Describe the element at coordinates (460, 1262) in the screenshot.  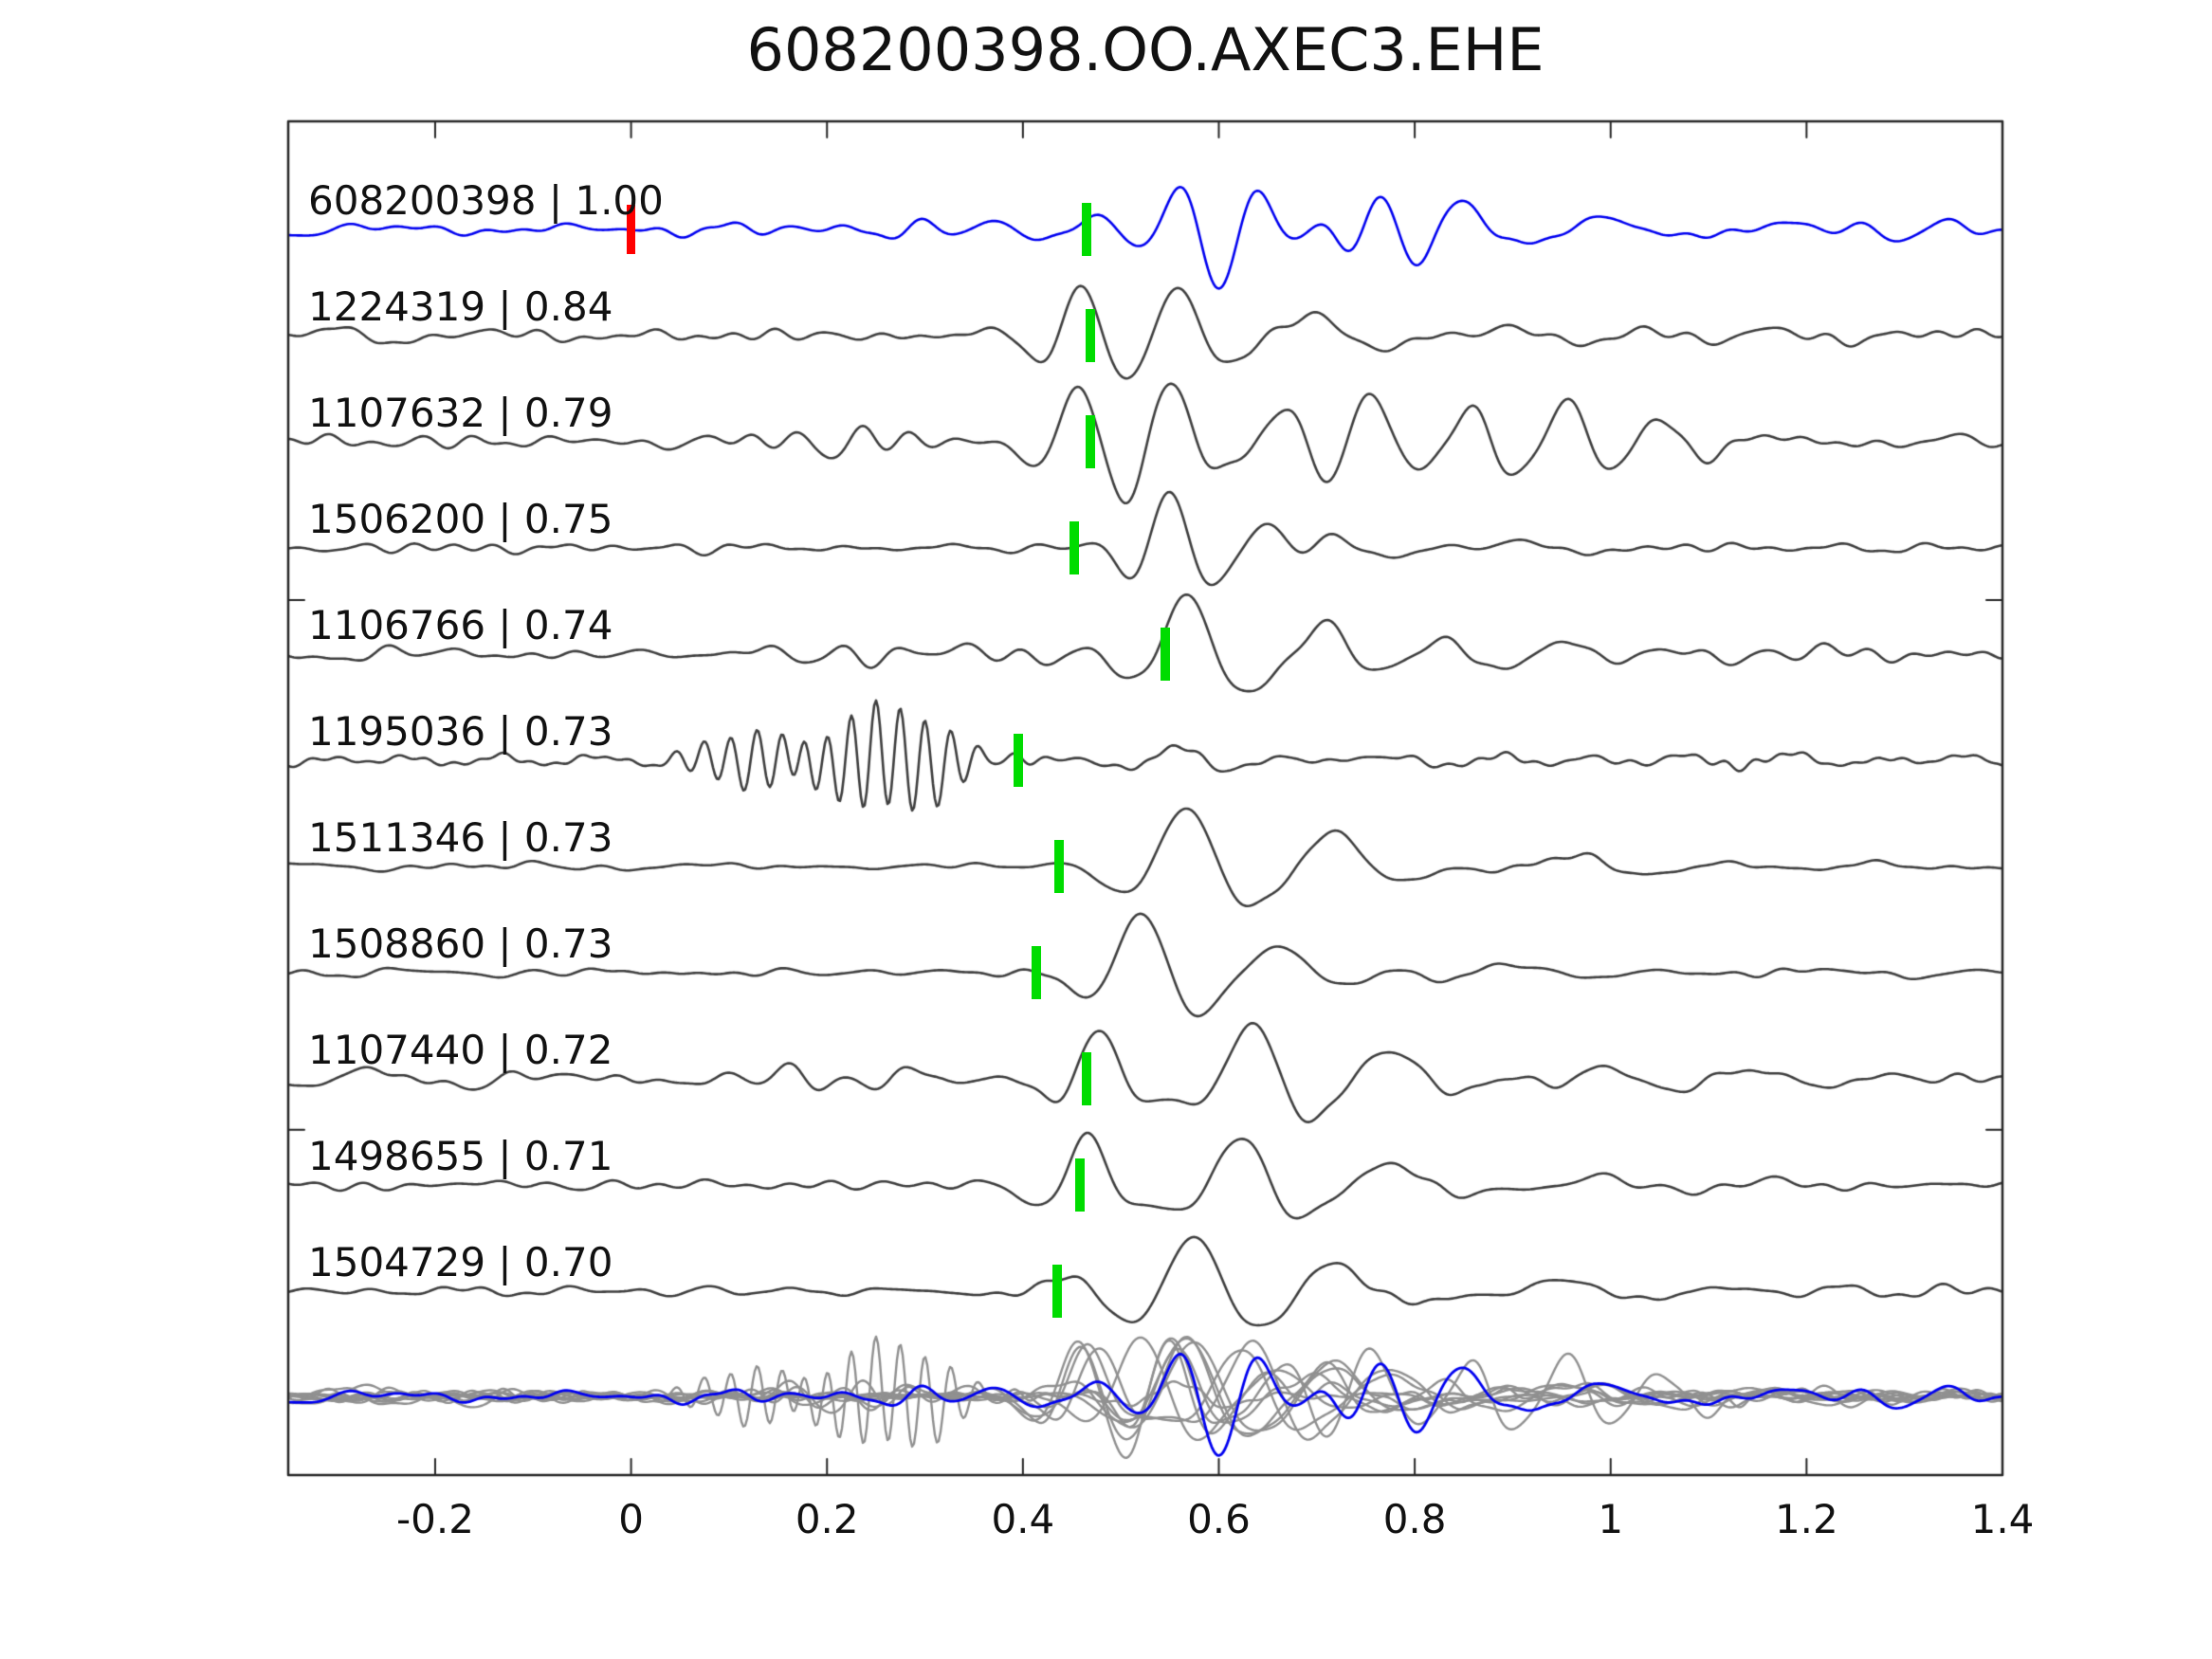
I see `trace-label: 1504729 | 0.70` at that location.